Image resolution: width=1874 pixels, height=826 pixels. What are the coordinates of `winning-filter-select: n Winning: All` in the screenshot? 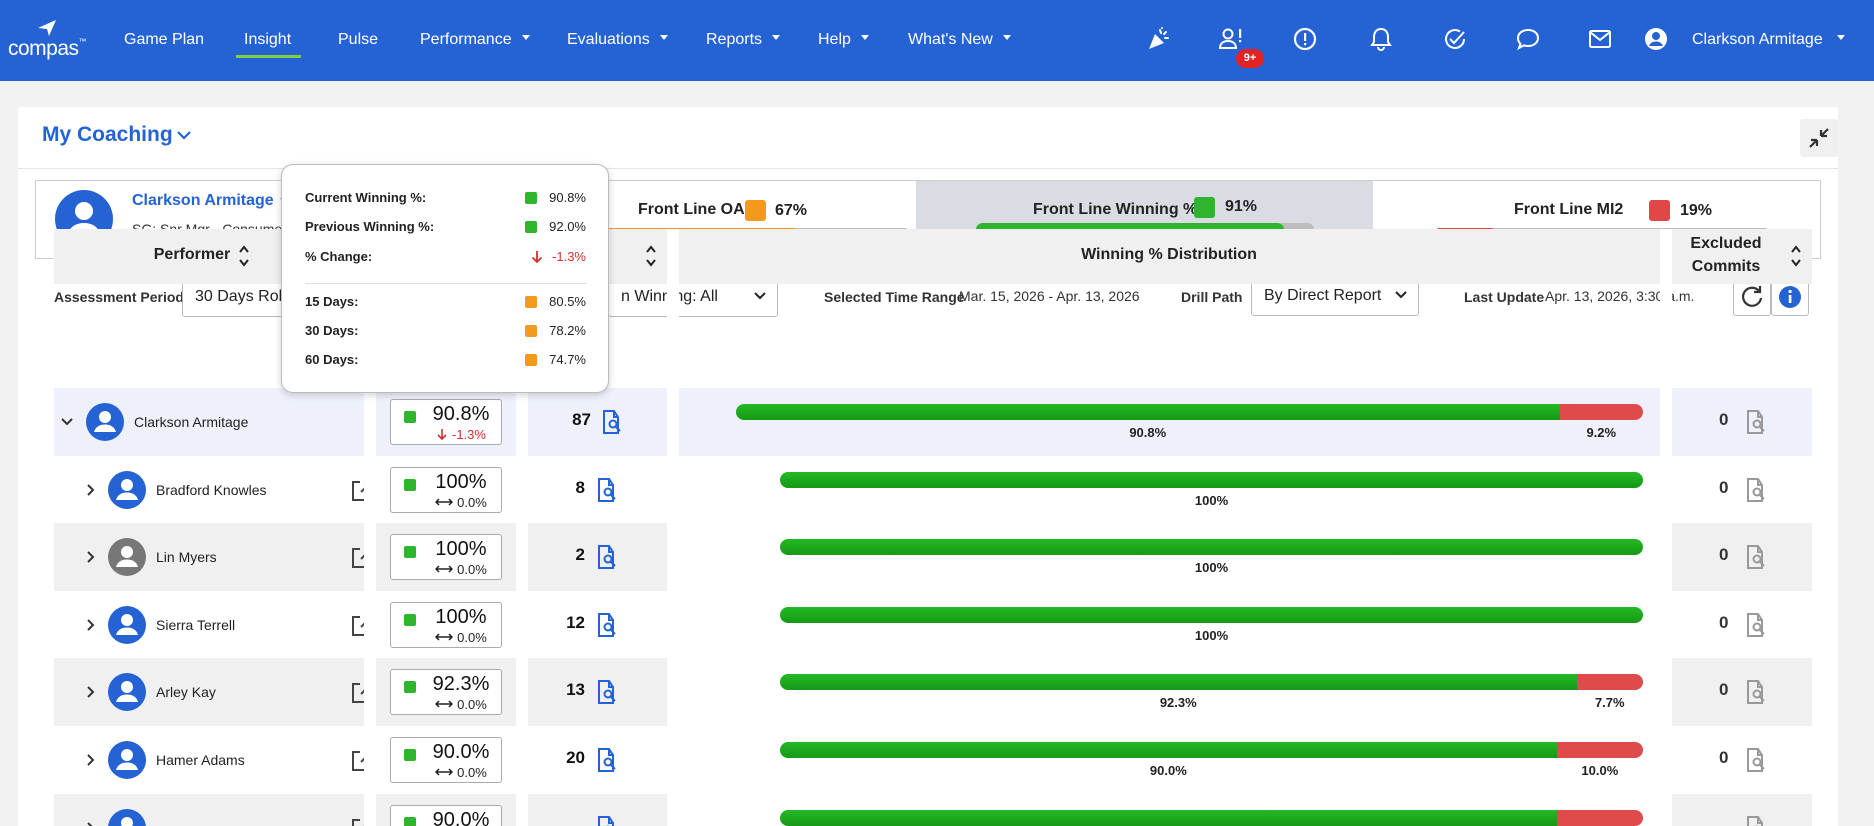 It's located at (693, 298).